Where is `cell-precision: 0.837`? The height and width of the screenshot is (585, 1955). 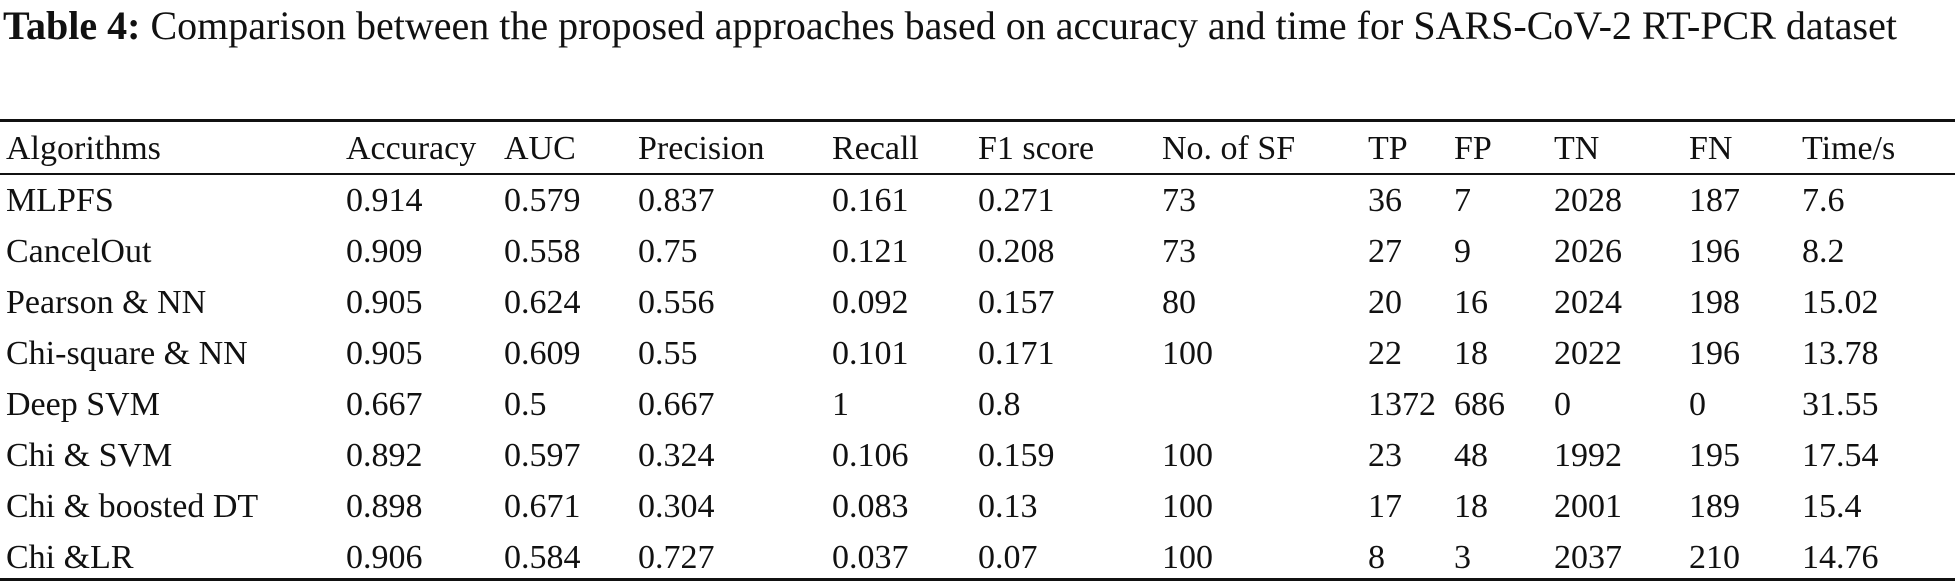
cell-precision: 0.837 is located at coordinates (676, 200).